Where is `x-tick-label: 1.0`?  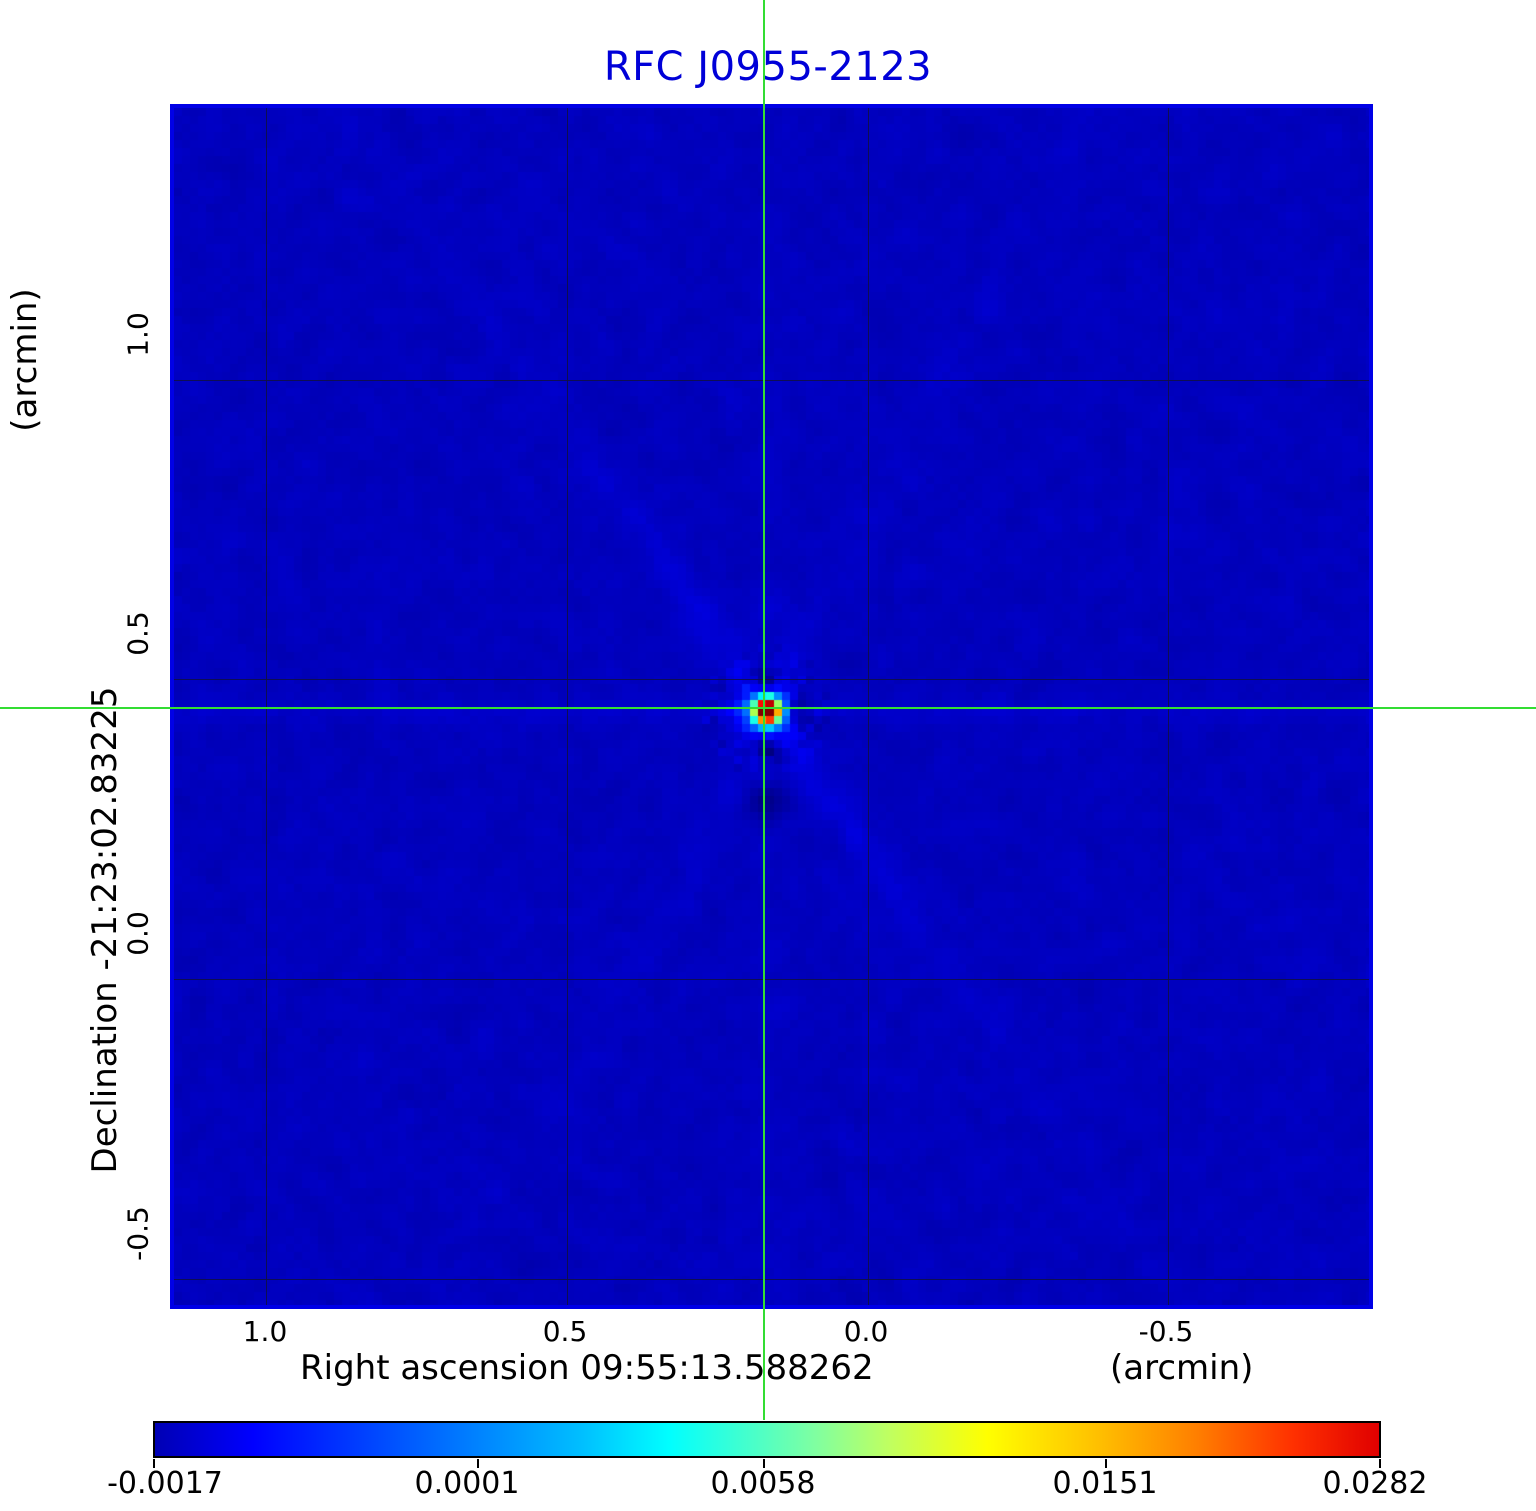 x-tick-label: 1.0 is located at coordinates (265, 1331).